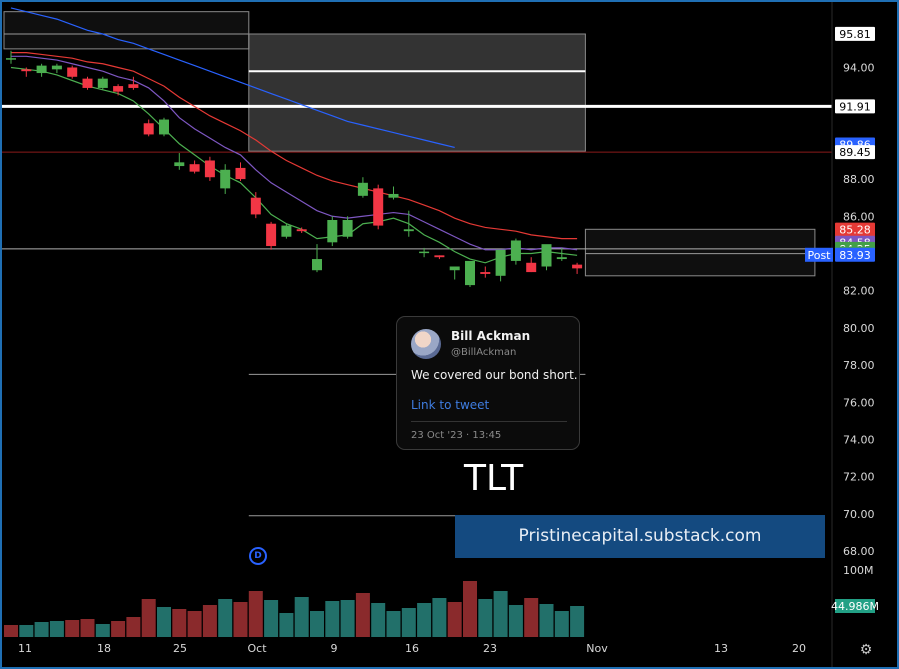 This screenshot has height=669, width=899. What do you see at coordinates (859, 216) in the screenshot?
I see `y-tick-label: 86.00` at bounding box center [859, 216].